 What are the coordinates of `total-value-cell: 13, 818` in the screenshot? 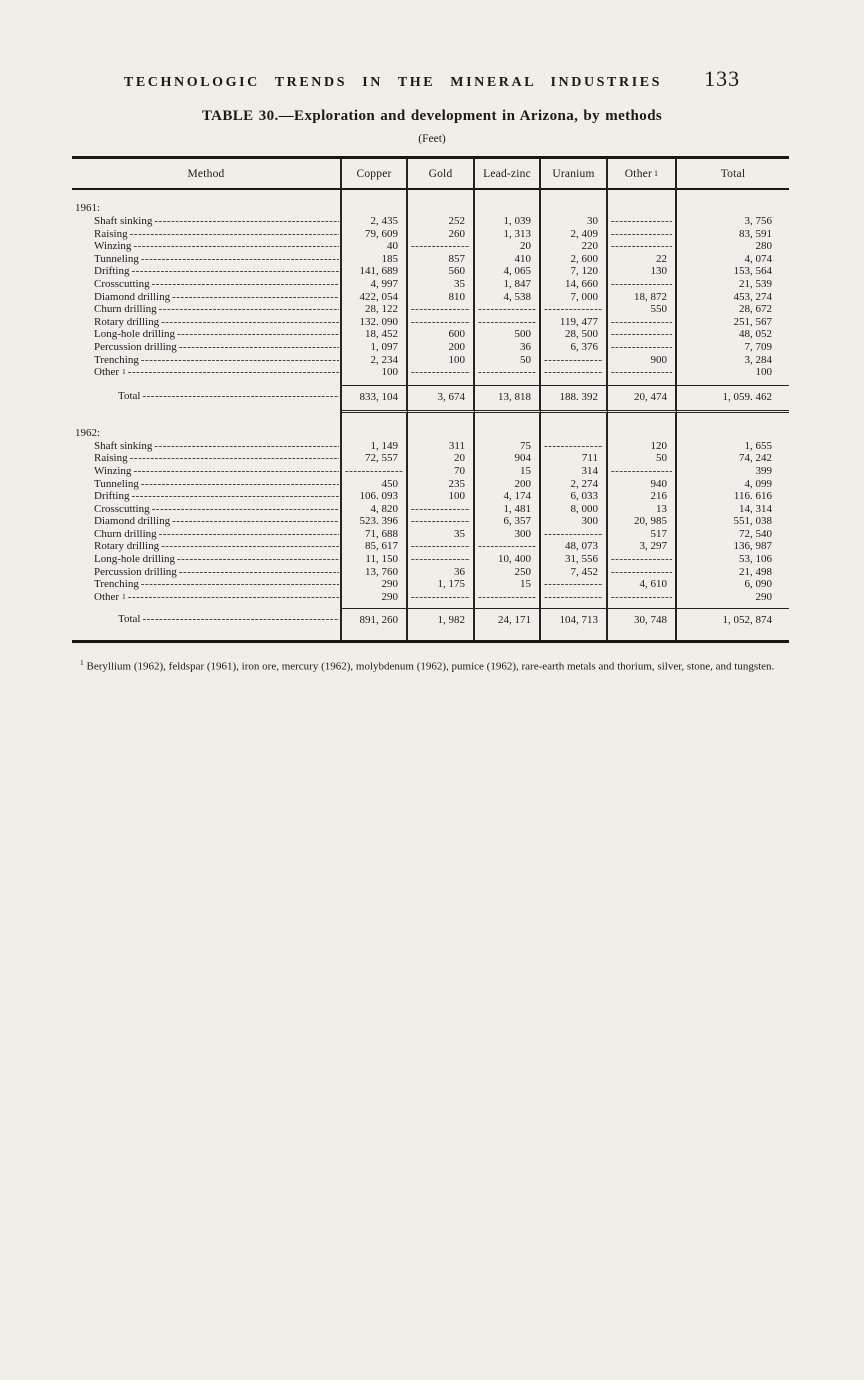 It's located at (508, 398).